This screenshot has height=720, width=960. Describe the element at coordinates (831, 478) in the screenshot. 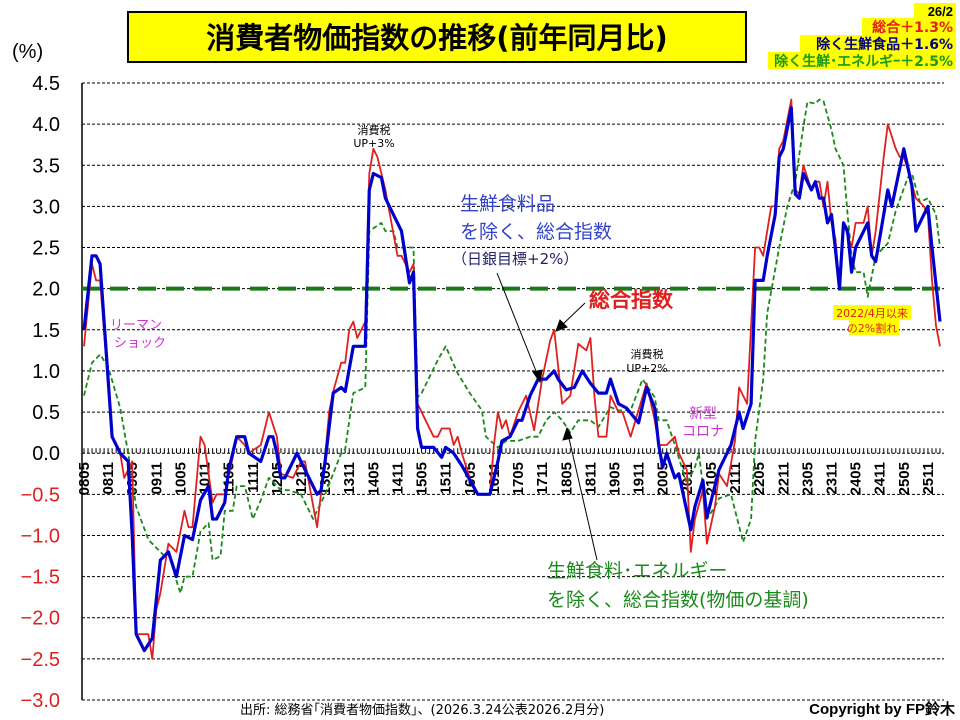

I see `x-tick-label: 2311` at that location.